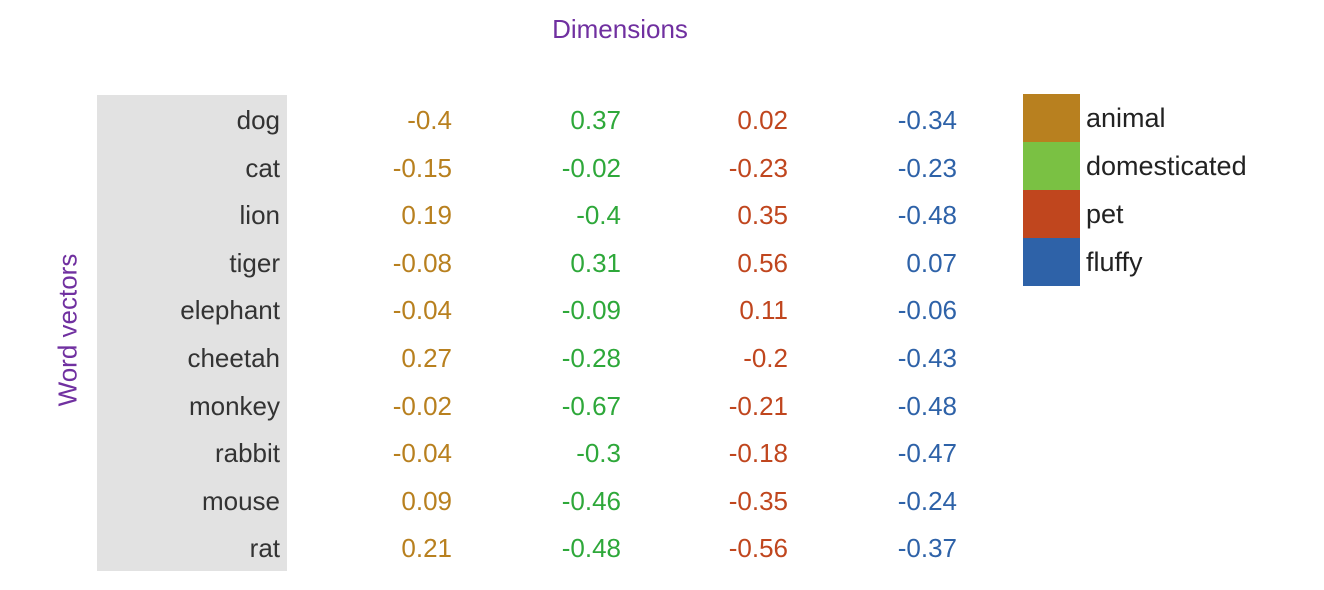 This screenshot has width=1324, height=590. I want to click on value-cell-fluffy: 0.07, so click(931, 262).